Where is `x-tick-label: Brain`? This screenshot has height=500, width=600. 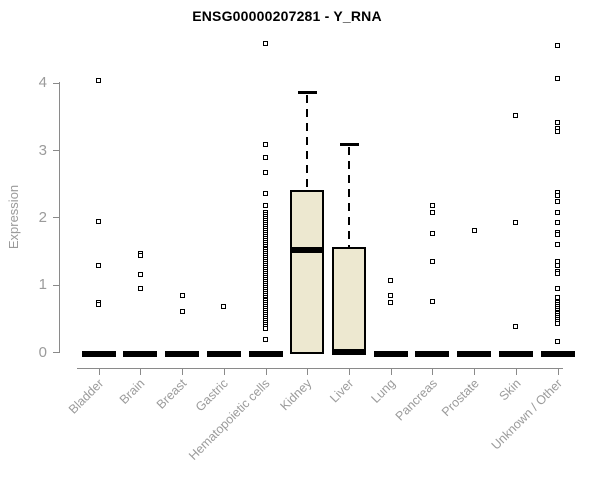
x-tick-label: Brain is located at coordinates (132, 391).